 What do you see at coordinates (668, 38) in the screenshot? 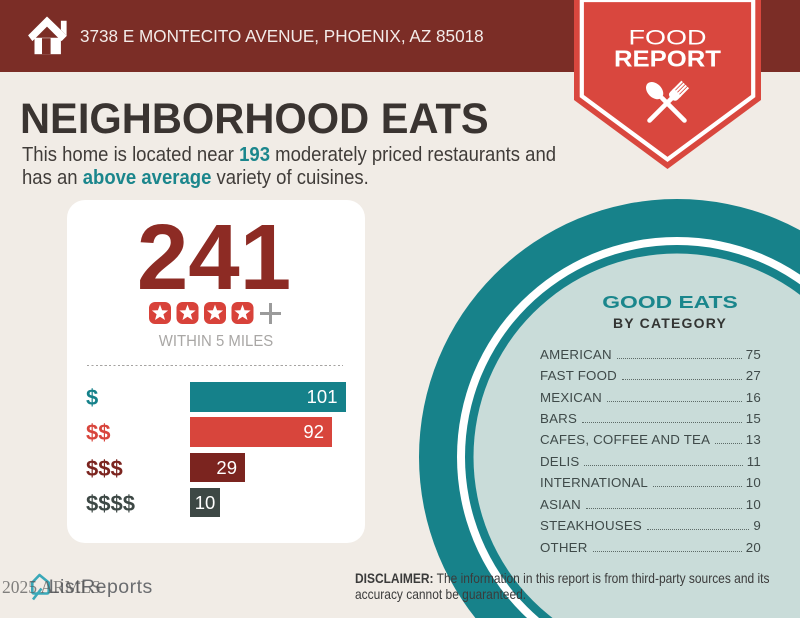
I see `svg-text: FOOD` at bounding box center [668, 38].